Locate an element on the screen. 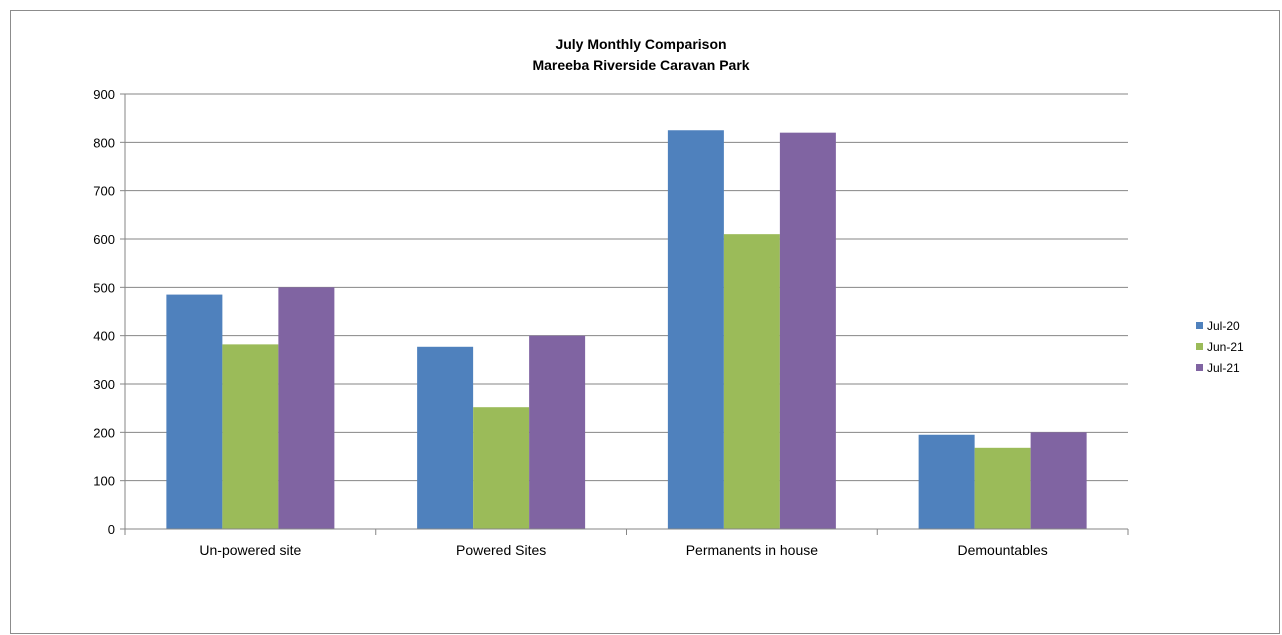  legend-label-jul-20: Jul-20 is located at coordinates (1223, 326).